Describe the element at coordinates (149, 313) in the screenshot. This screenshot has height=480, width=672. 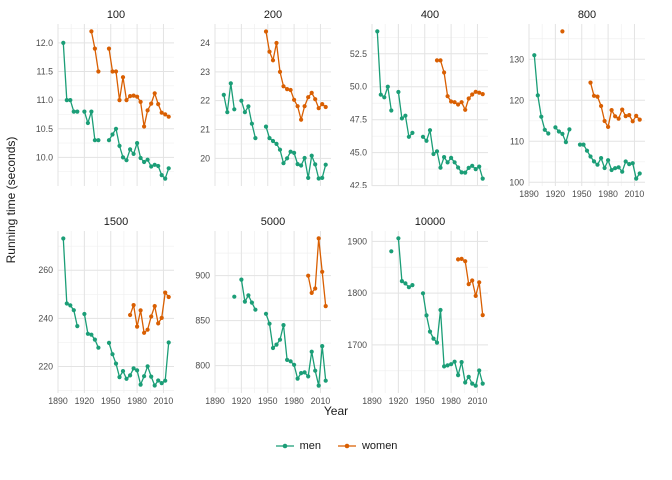
I see `women-line` at that location.